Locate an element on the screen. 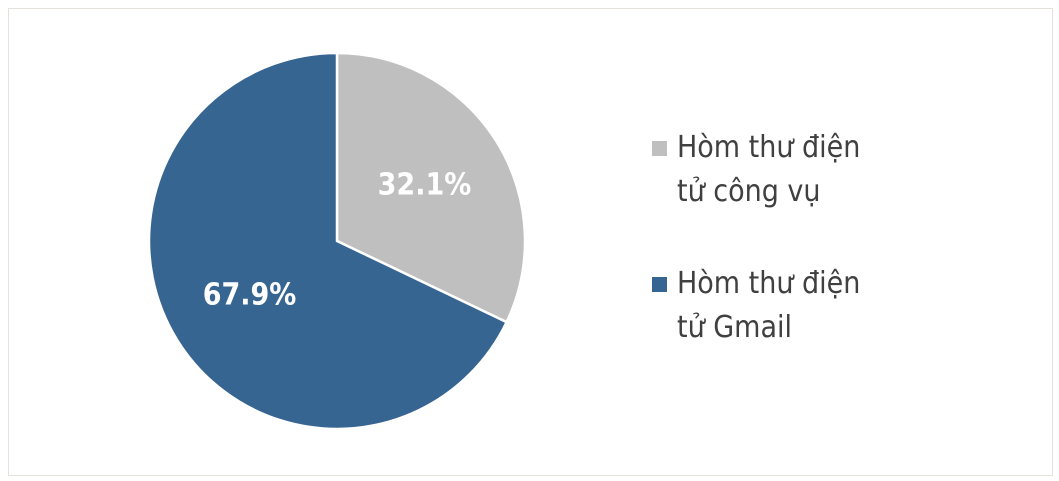 The height and width of the screenshot is (481, 1059). pie-slice is located at coordinates (431, 187).